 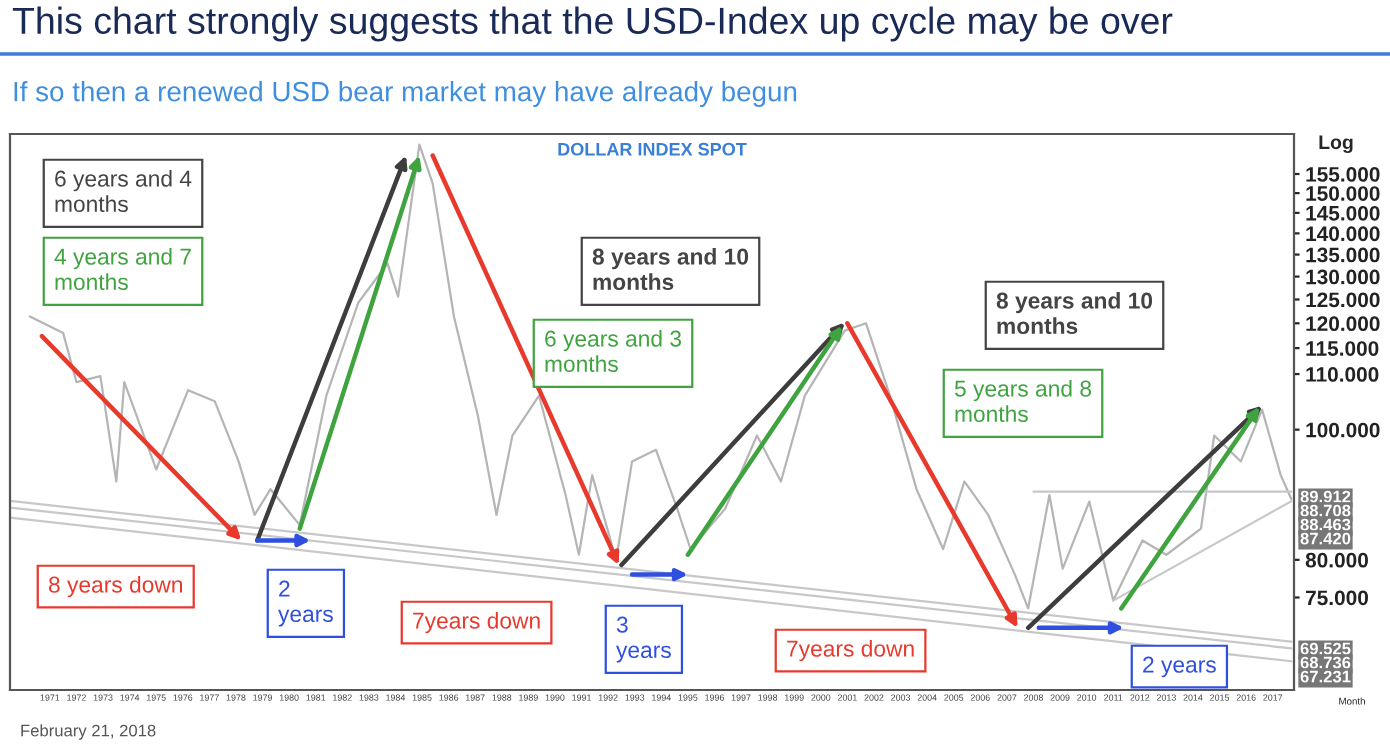 I want to click on annotation: 3 years, so click(x=643, y=639).